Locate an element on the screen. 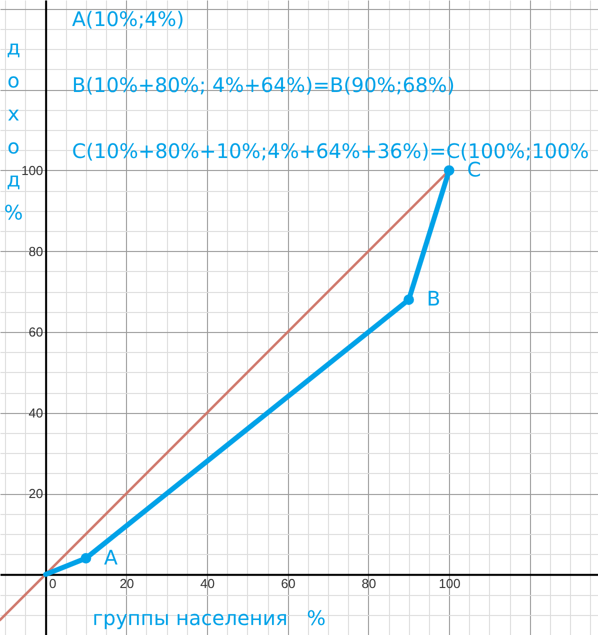 The height and width of the screenshot is (635, 598). y-tick-label: 80 is located at coordinates (36, 251).